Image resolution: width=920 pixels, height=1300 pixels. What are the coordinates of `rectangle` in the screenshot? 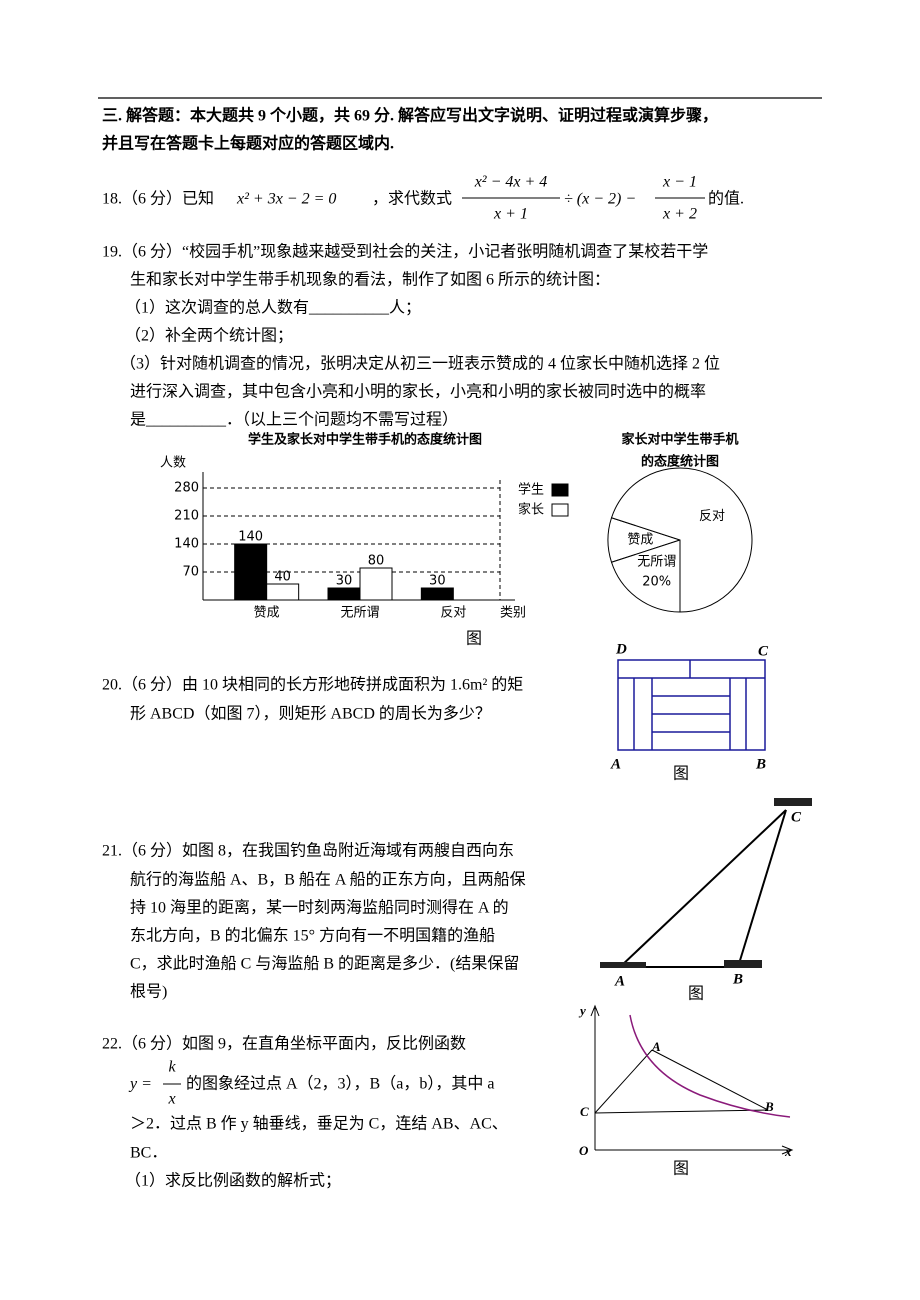 It's located at (691, 705).